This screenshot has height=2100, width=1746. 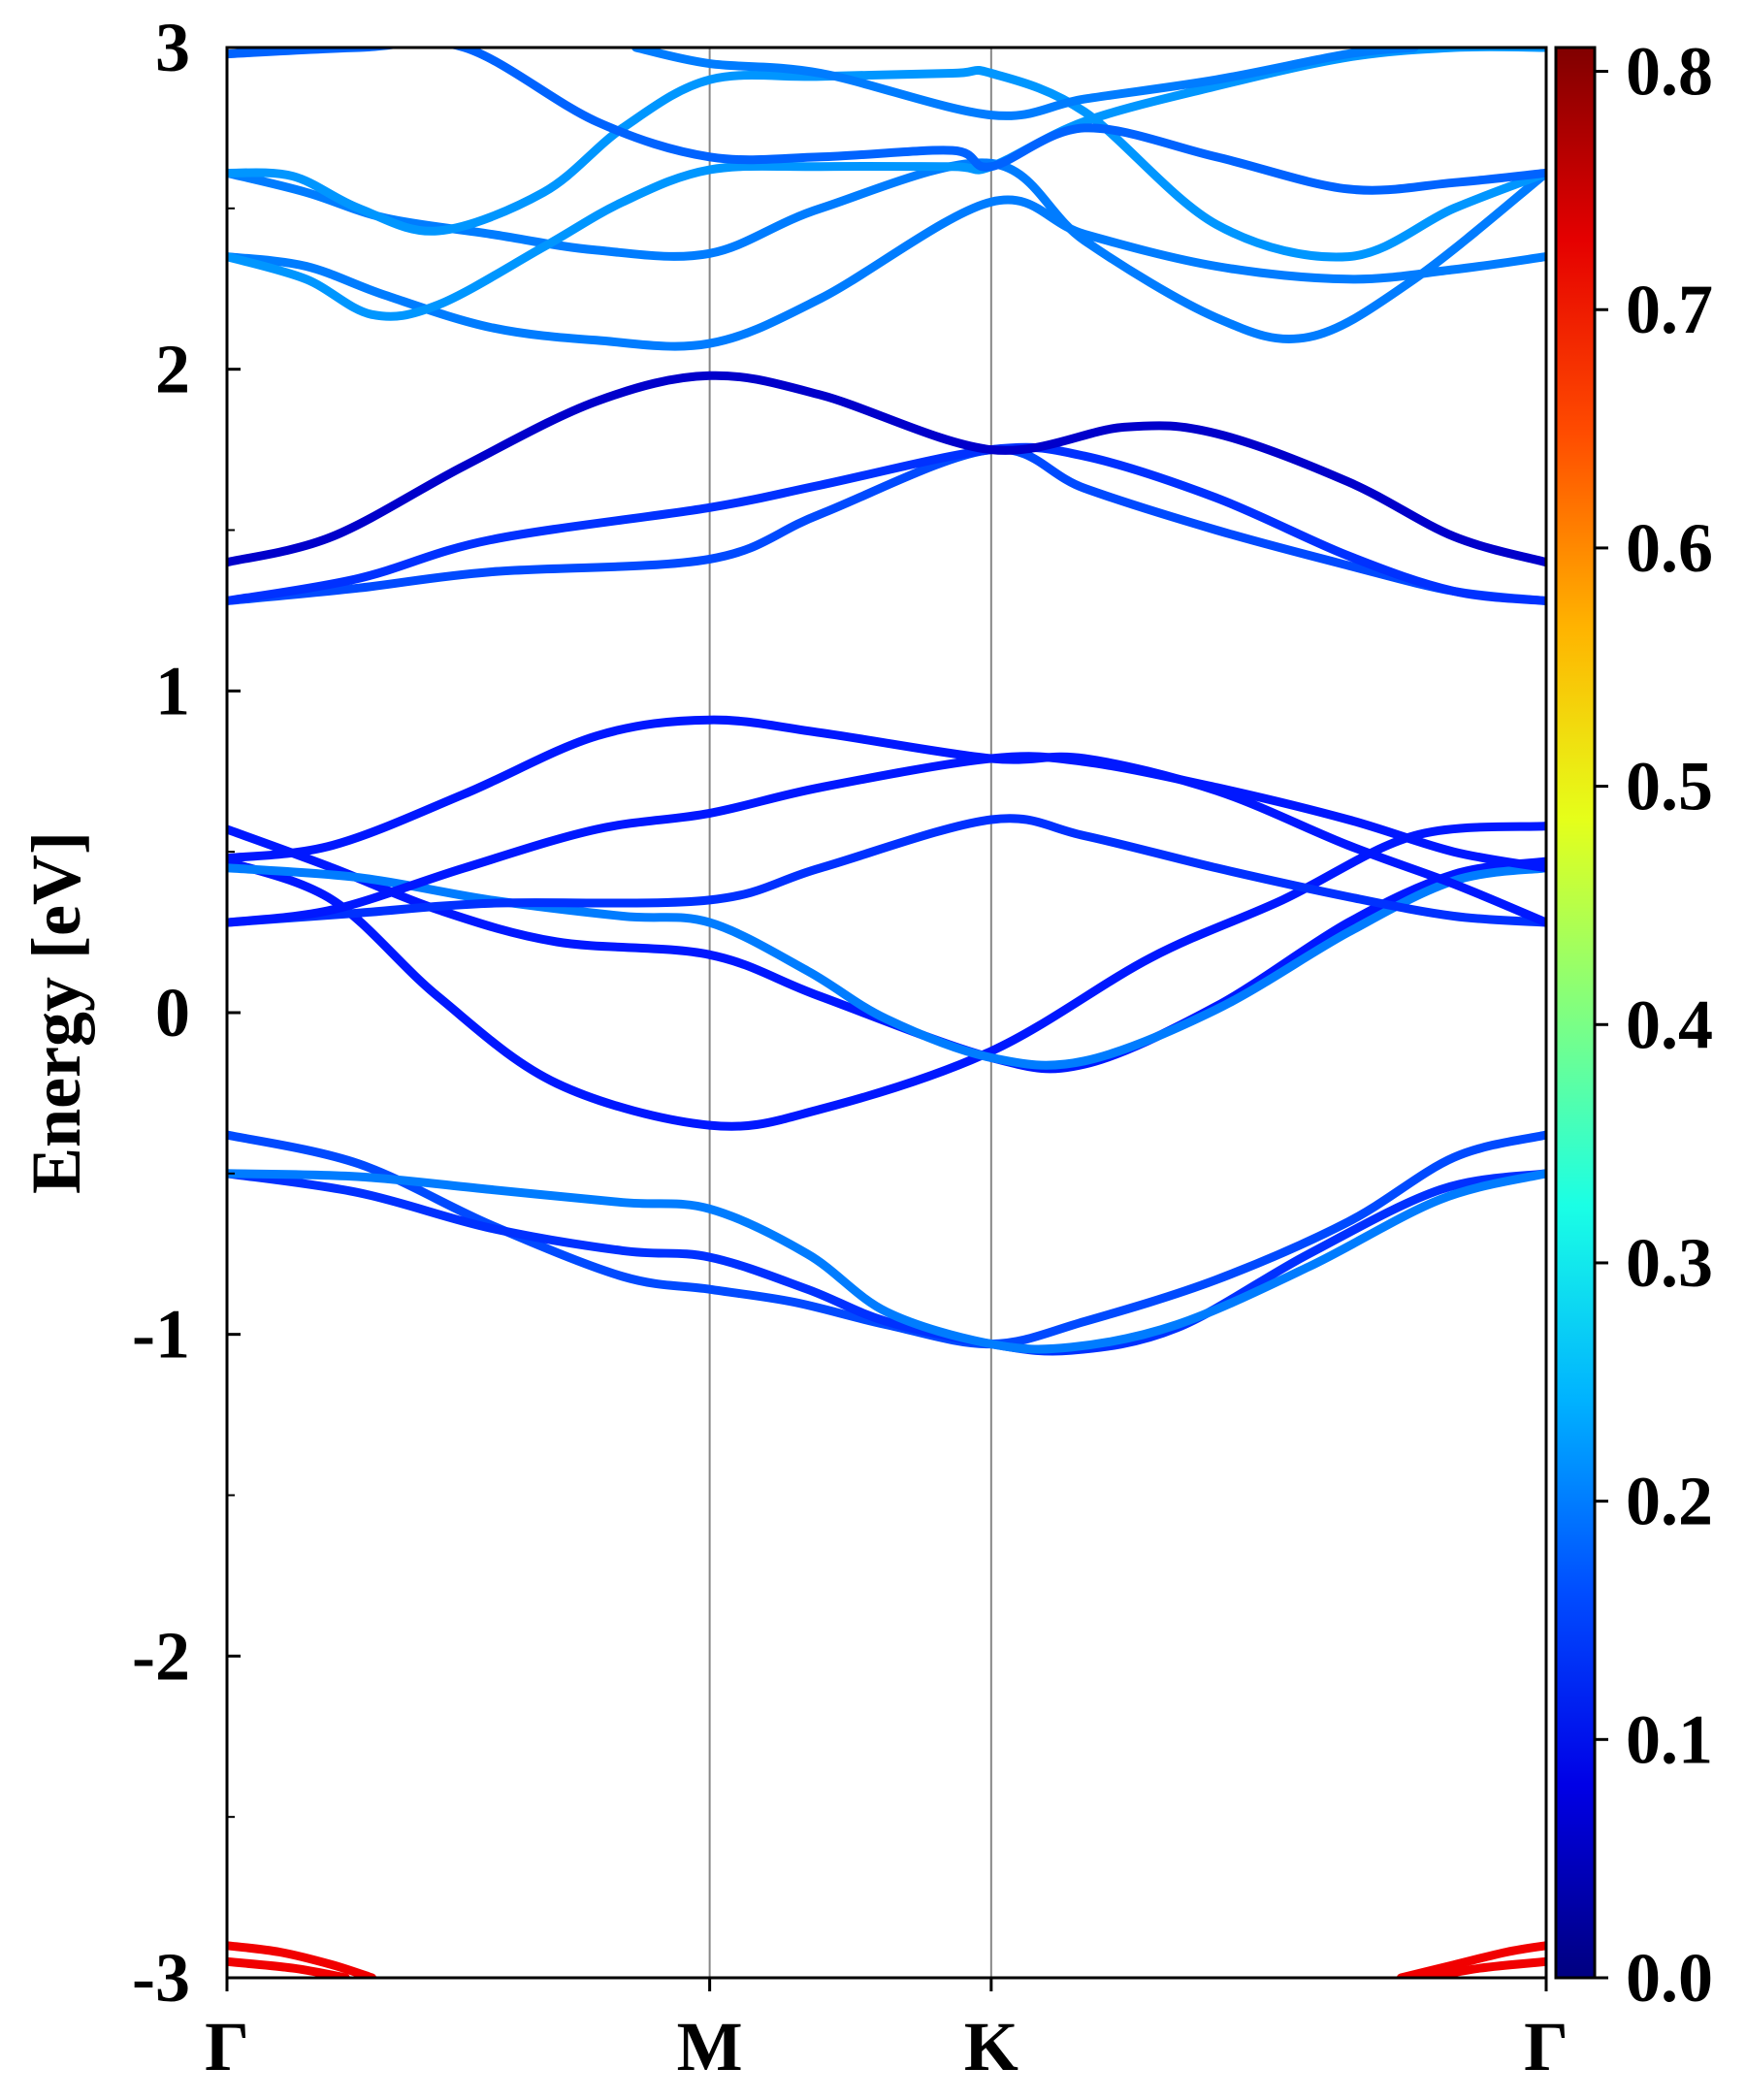 I want to click on y-tick-label: -3, so click(x=161, y=1978).